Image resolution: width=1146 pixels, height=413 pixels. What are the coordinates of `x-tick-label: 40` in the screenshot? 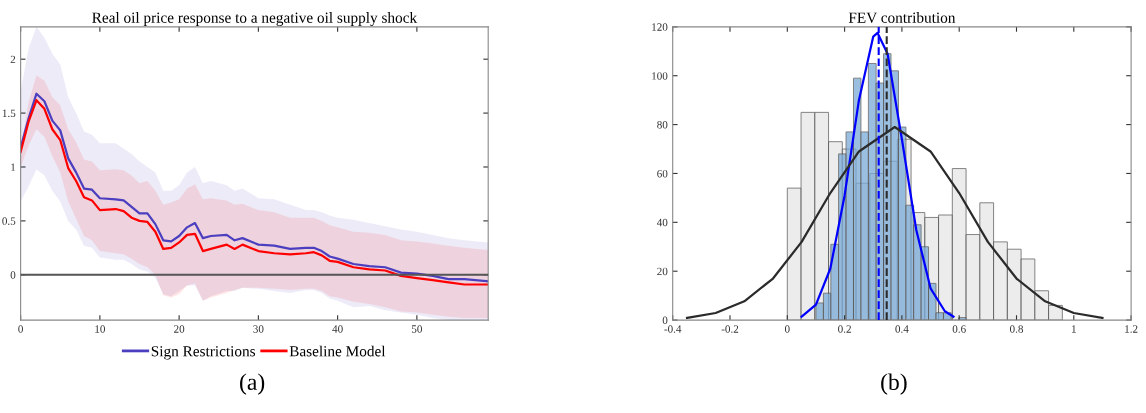 It's located at (337, 329).